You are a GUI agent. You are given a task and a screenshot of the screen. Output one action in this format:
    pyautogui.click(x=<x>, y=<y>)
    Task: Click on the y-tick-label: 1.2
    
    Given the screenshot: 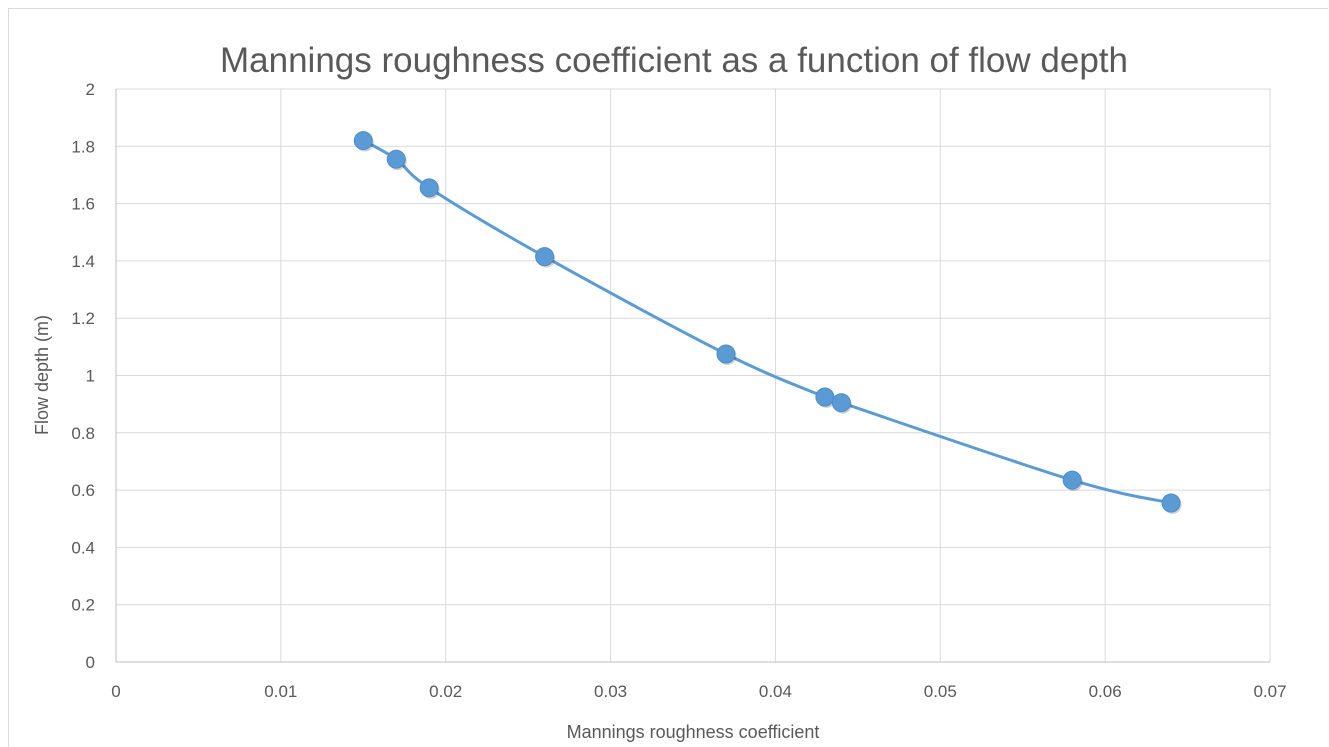 What is the action you would take?
    pyautogui.click(x=83, y=318)
    